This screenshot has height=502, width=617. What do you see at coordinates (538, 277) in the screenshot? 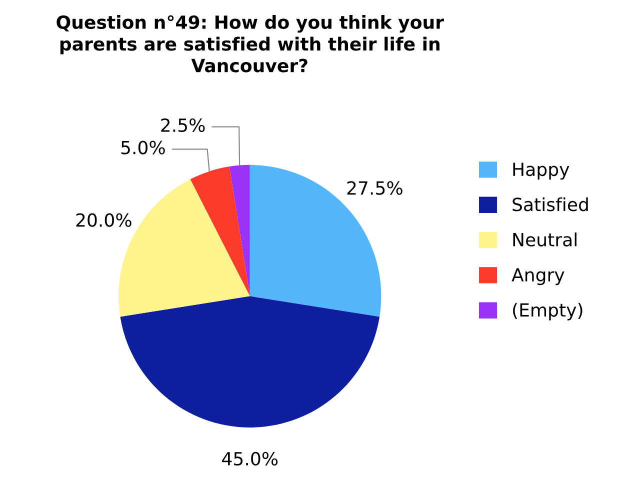
I see `legend-label: Angry` at bounding box center [538, 277].